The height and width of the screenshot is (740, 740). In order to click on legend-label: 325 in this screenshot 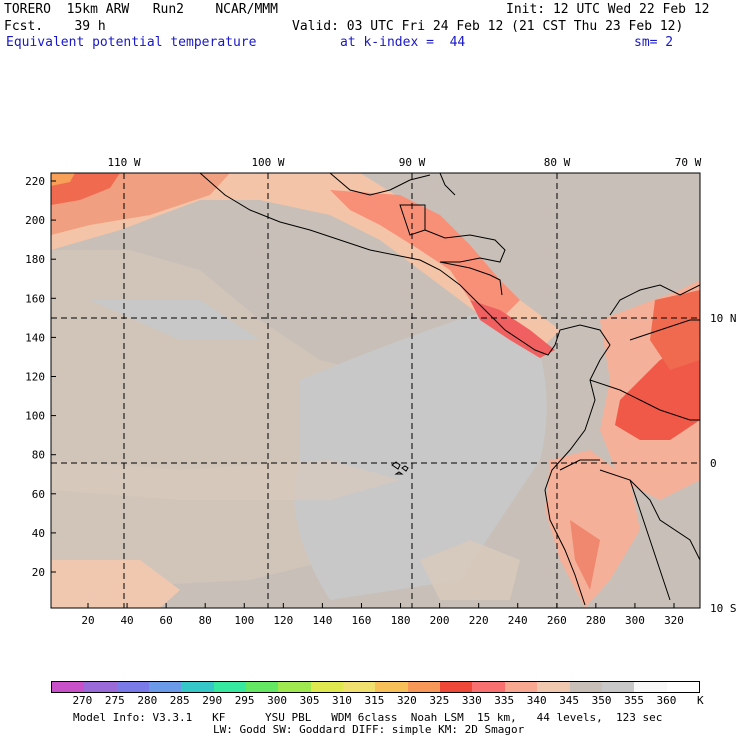, I will do `click(439, 700)`.